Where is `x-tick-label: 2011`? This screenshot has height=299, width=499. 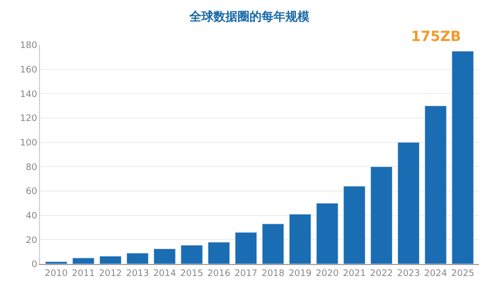
x-tick-label: 2011 is located at coordinates (83, 273).